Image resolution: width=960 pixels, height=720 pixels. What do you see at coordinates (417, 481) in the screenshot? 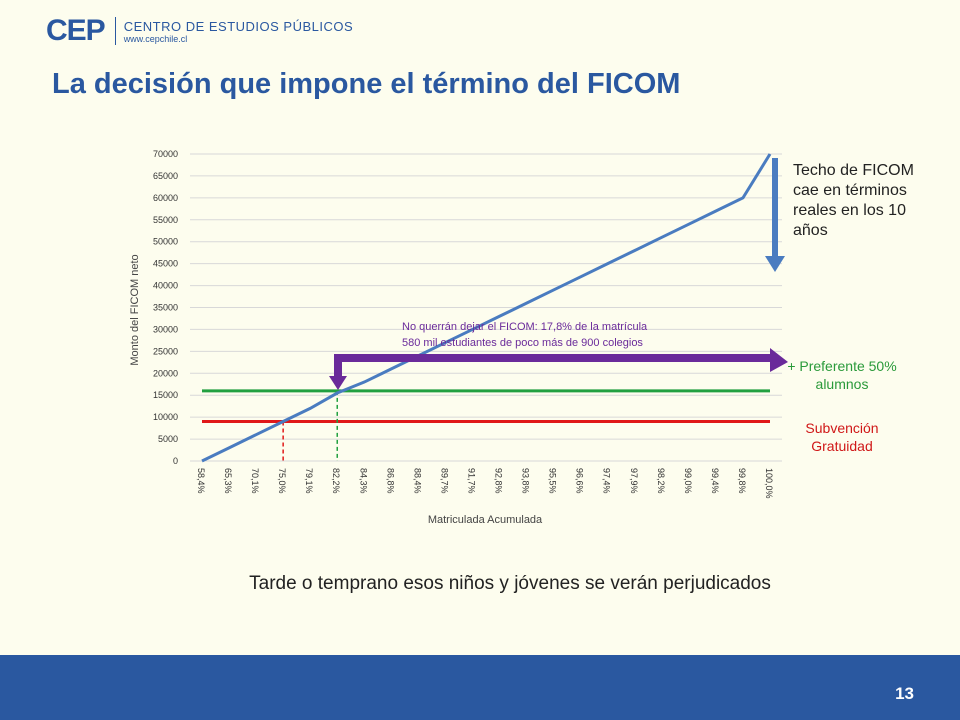
I see `x-tick-8: 88,4%` at bounding box center [417, 481].